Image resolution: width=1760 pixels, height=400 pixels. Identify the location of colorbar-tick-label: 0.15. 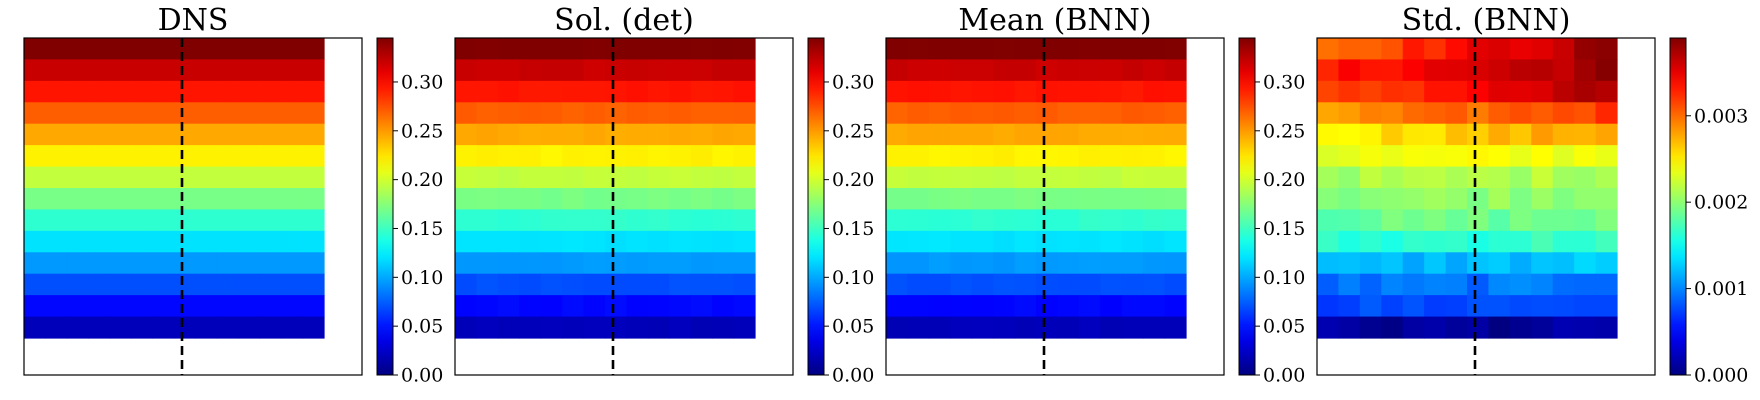
(853, 229).